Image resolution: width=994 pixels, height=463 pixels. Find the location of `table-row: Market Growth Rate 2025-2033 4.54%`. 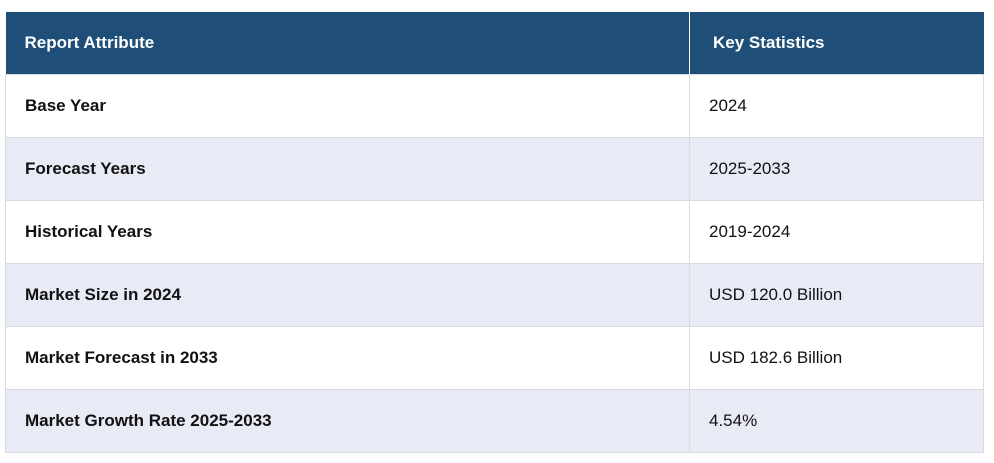

table-row: Market Growth Rate 2025-2033 4.54% is located at coordinates (494, 420).